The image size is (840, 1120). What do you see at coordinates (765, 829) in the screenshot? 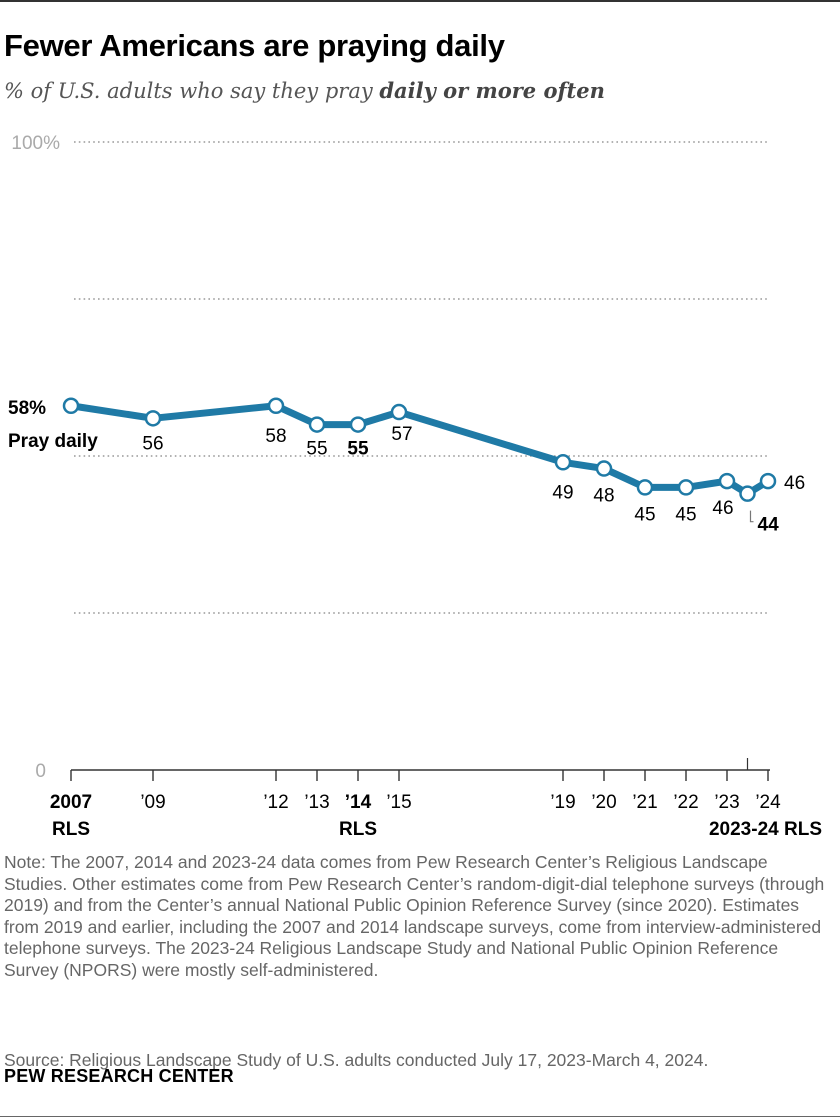
I see `x-sublabel: 2023-24 RLS` at bounding box center [765, 829].